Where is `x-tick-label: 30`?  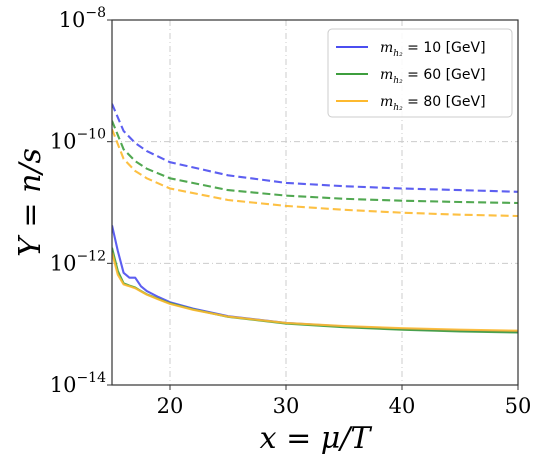
x-tick-label: 30 is located at coordinates (286, 406).